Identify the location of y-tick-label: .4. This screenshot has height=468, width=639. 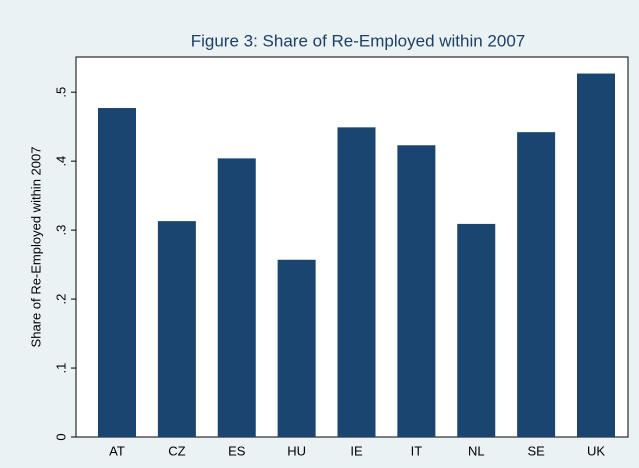
(60, 161).